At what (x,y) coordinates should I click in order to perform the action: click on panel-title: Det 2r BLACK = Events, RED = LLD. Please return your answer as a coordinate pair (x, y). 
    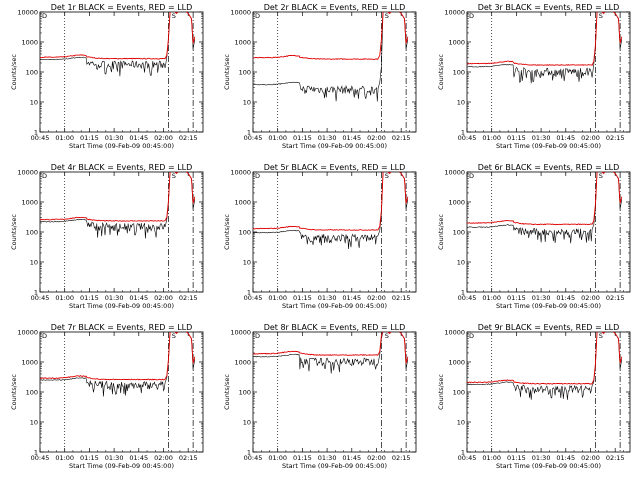
    Looking at the image, I should click on (335, 7).